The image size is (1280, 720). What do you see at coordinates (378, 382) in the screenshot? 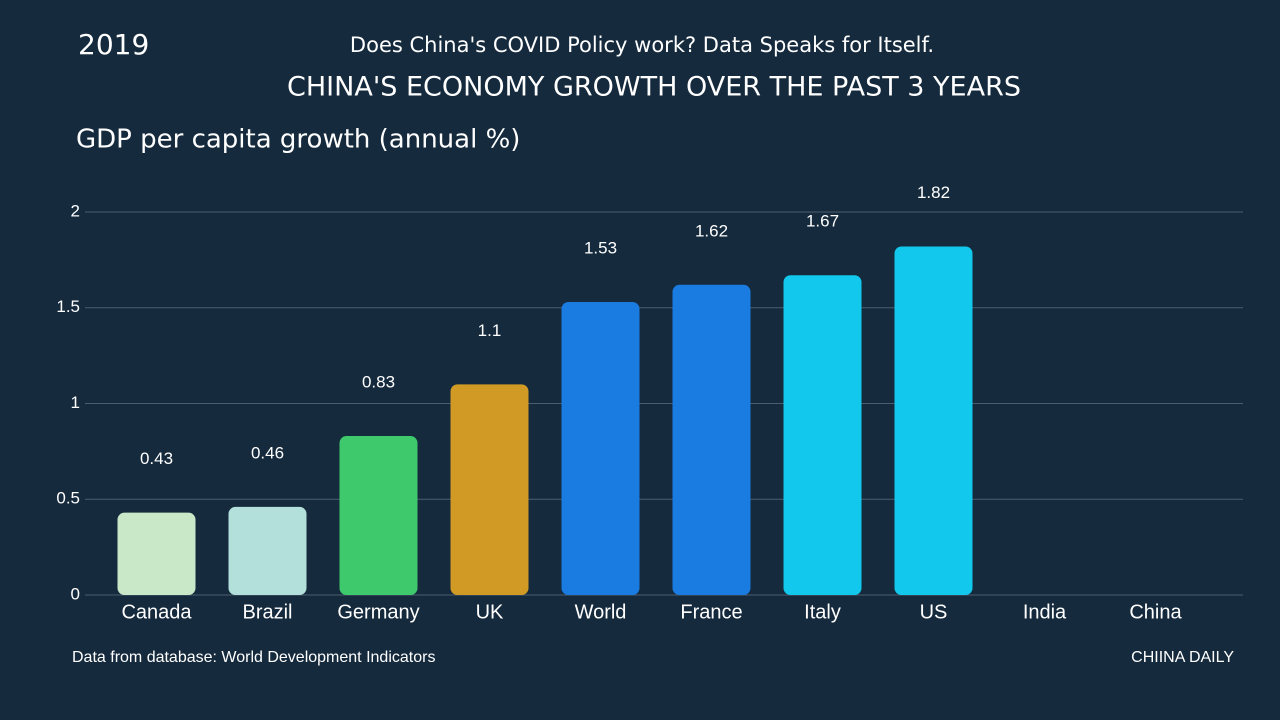
I see `data-label: 0.83` at bounding box center [378, 382].